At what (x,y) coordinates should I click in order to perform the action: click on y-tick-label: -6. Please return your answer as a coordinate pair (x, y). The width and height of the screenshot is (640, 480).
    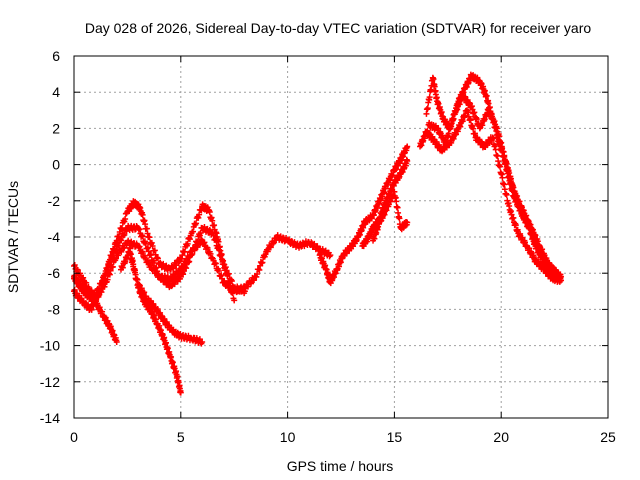
    Looking at the image, I should click on (54, 273).